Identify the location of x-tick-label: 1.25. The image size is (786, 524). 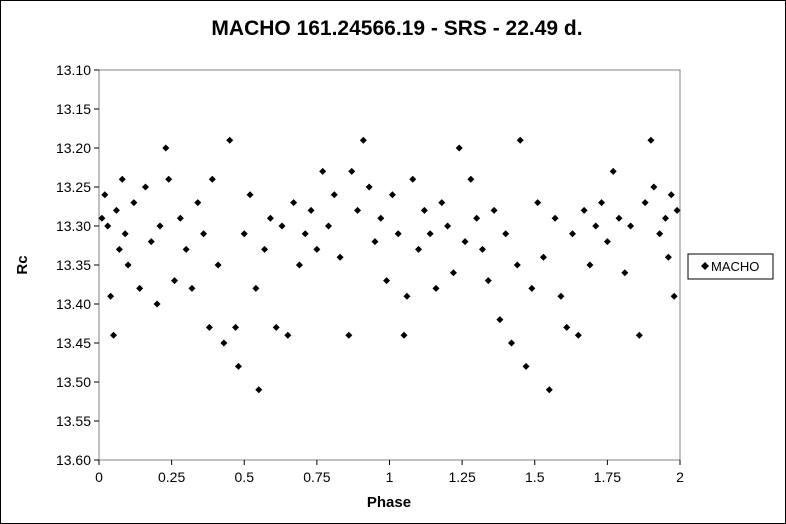
(462, 477).